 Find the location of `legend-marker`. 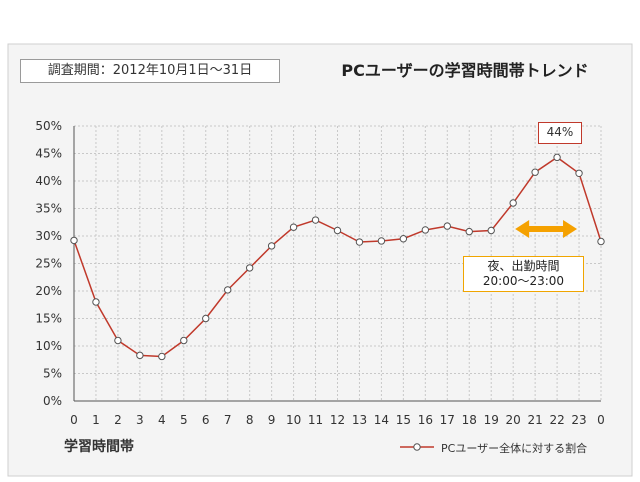

legend-marker is located at coordinates (417, 447).